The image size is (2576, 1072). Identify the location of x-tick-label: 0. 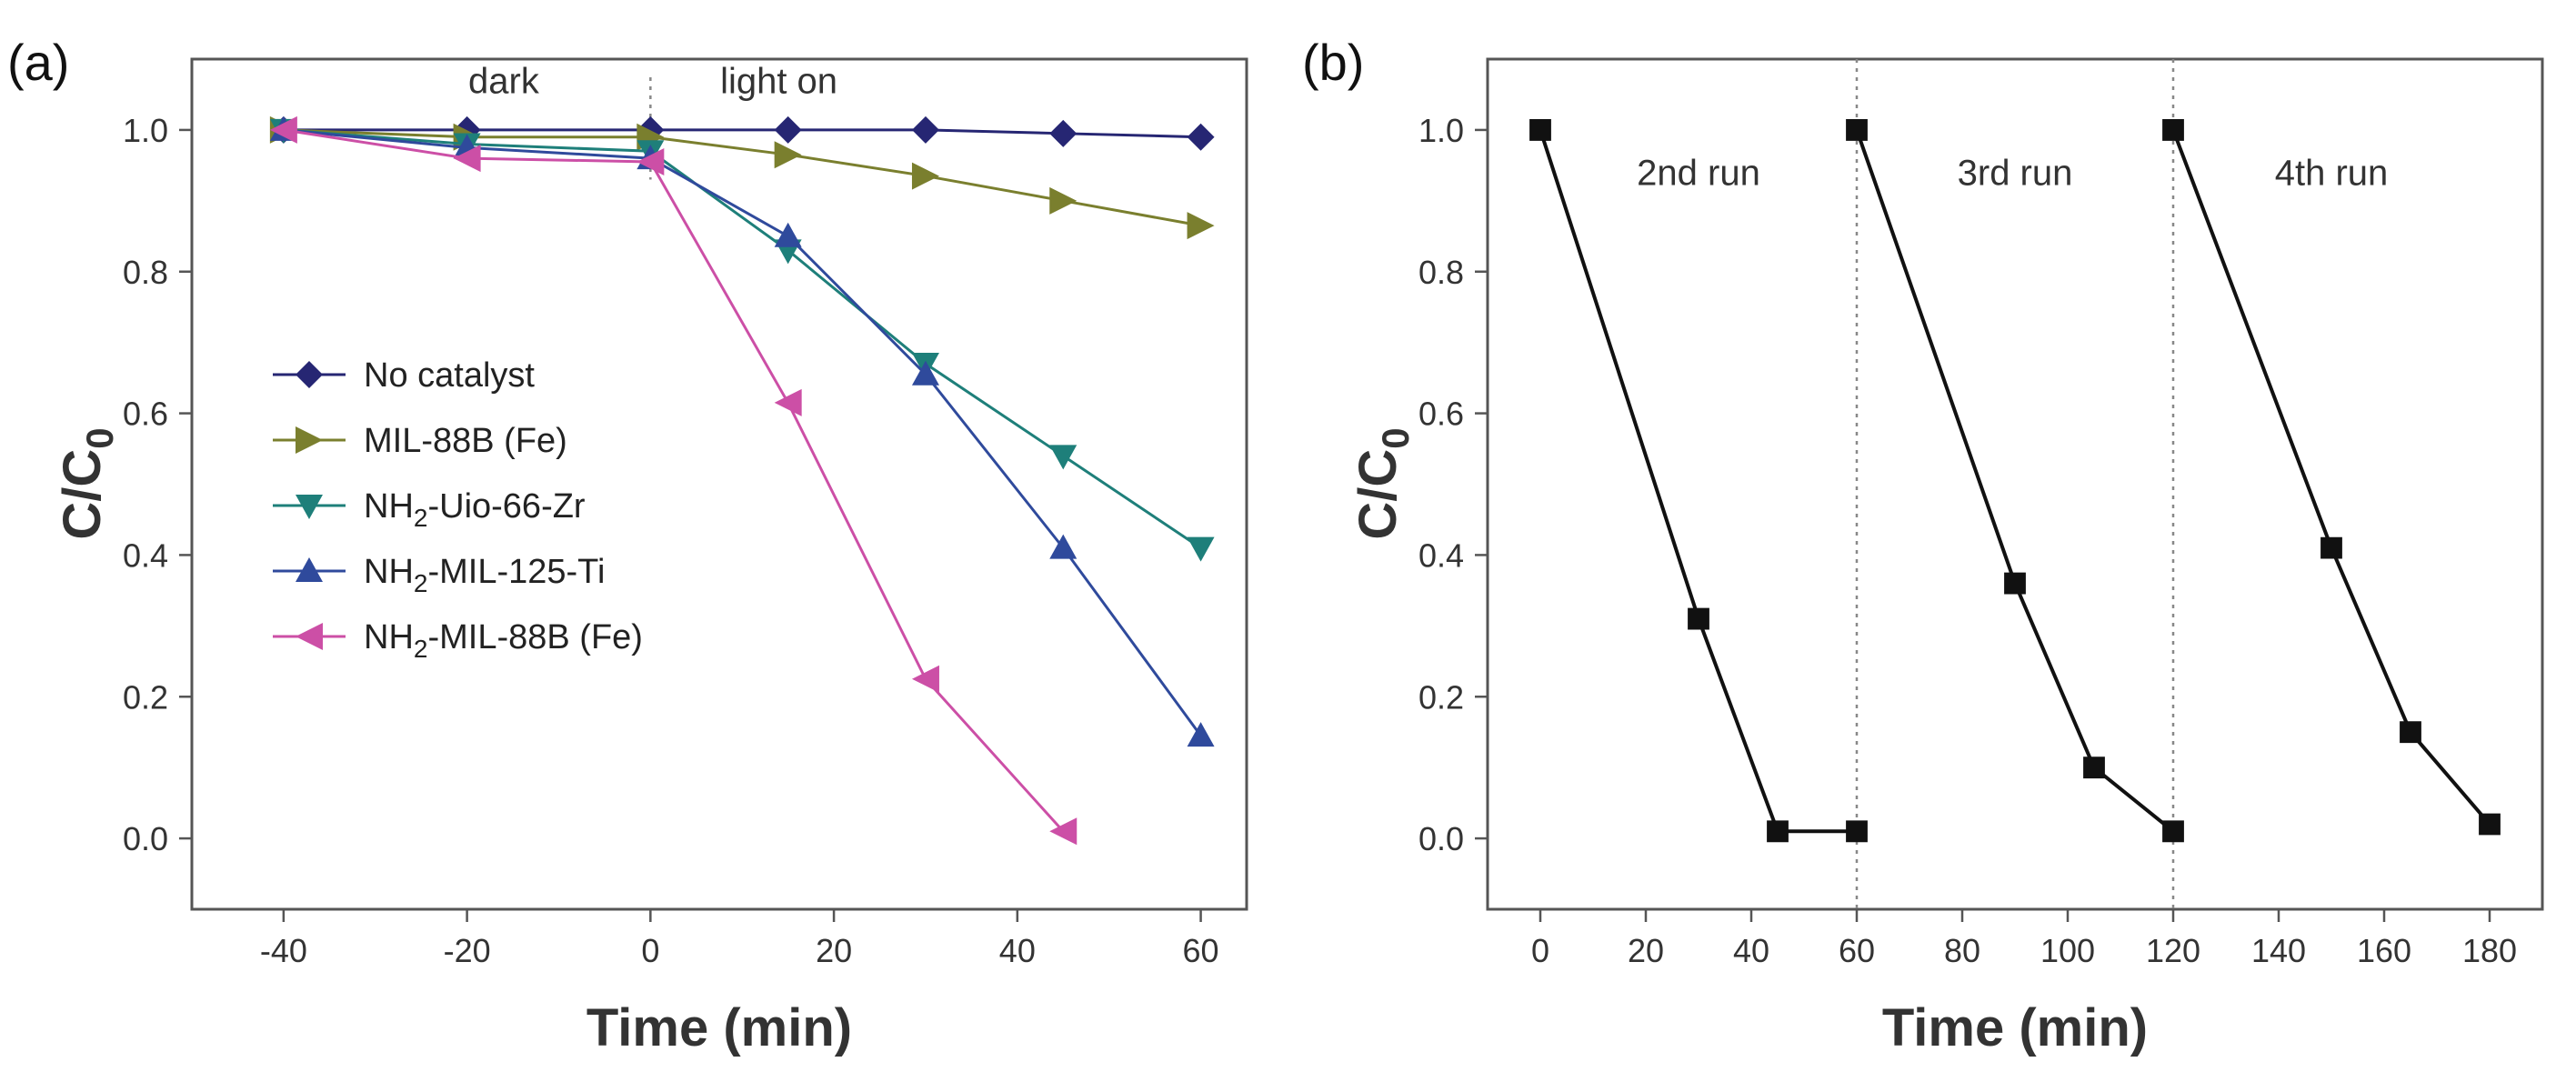
(1540, 950).